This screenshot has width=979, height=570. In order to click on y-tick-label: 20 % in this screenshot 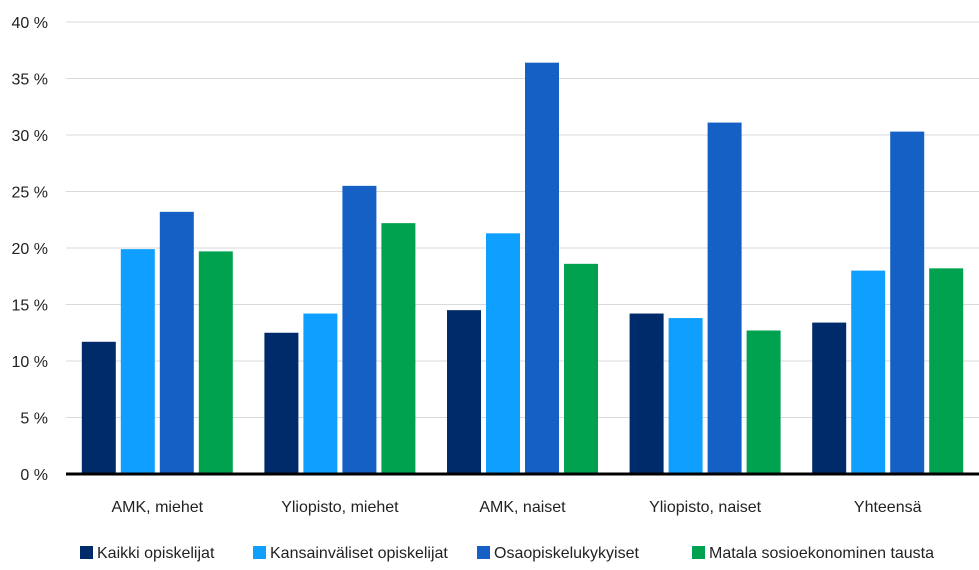, I will do `click(30, 249)`.